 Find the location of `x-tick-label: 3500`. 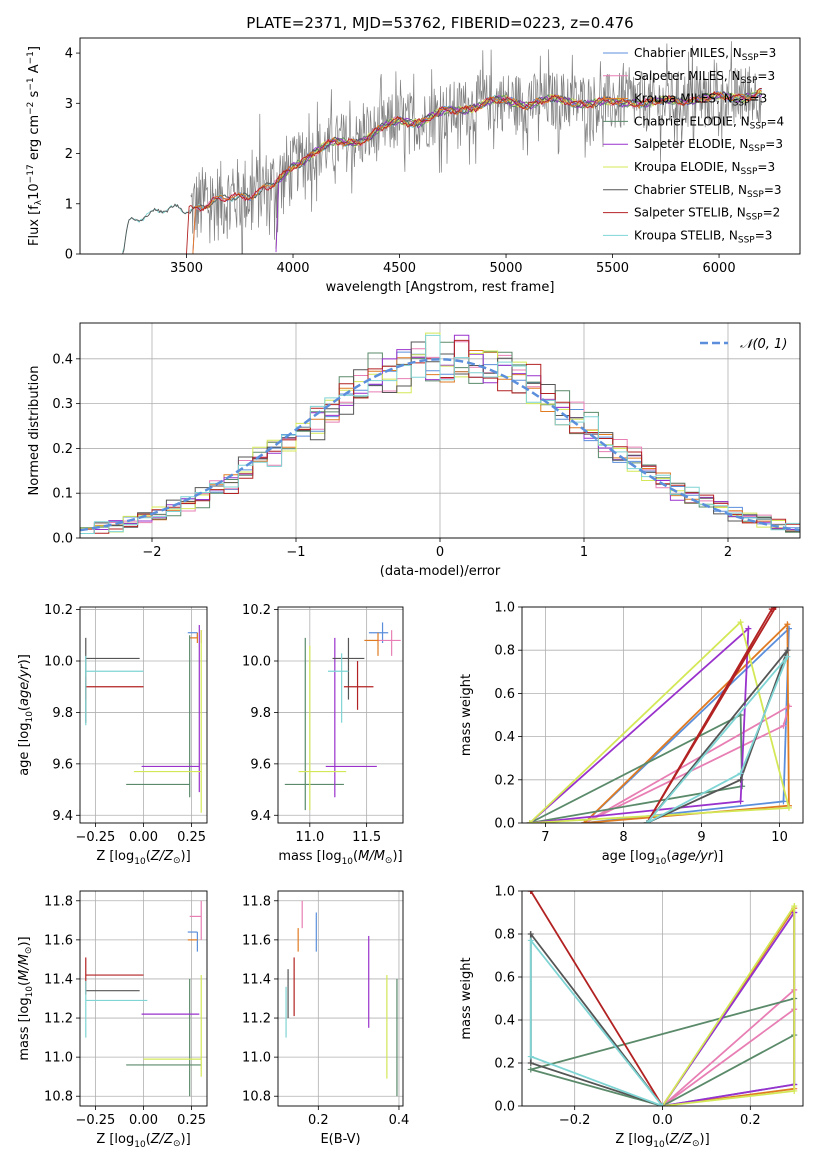

x-tick-label: 3500 is located at coordinates (186, 268).